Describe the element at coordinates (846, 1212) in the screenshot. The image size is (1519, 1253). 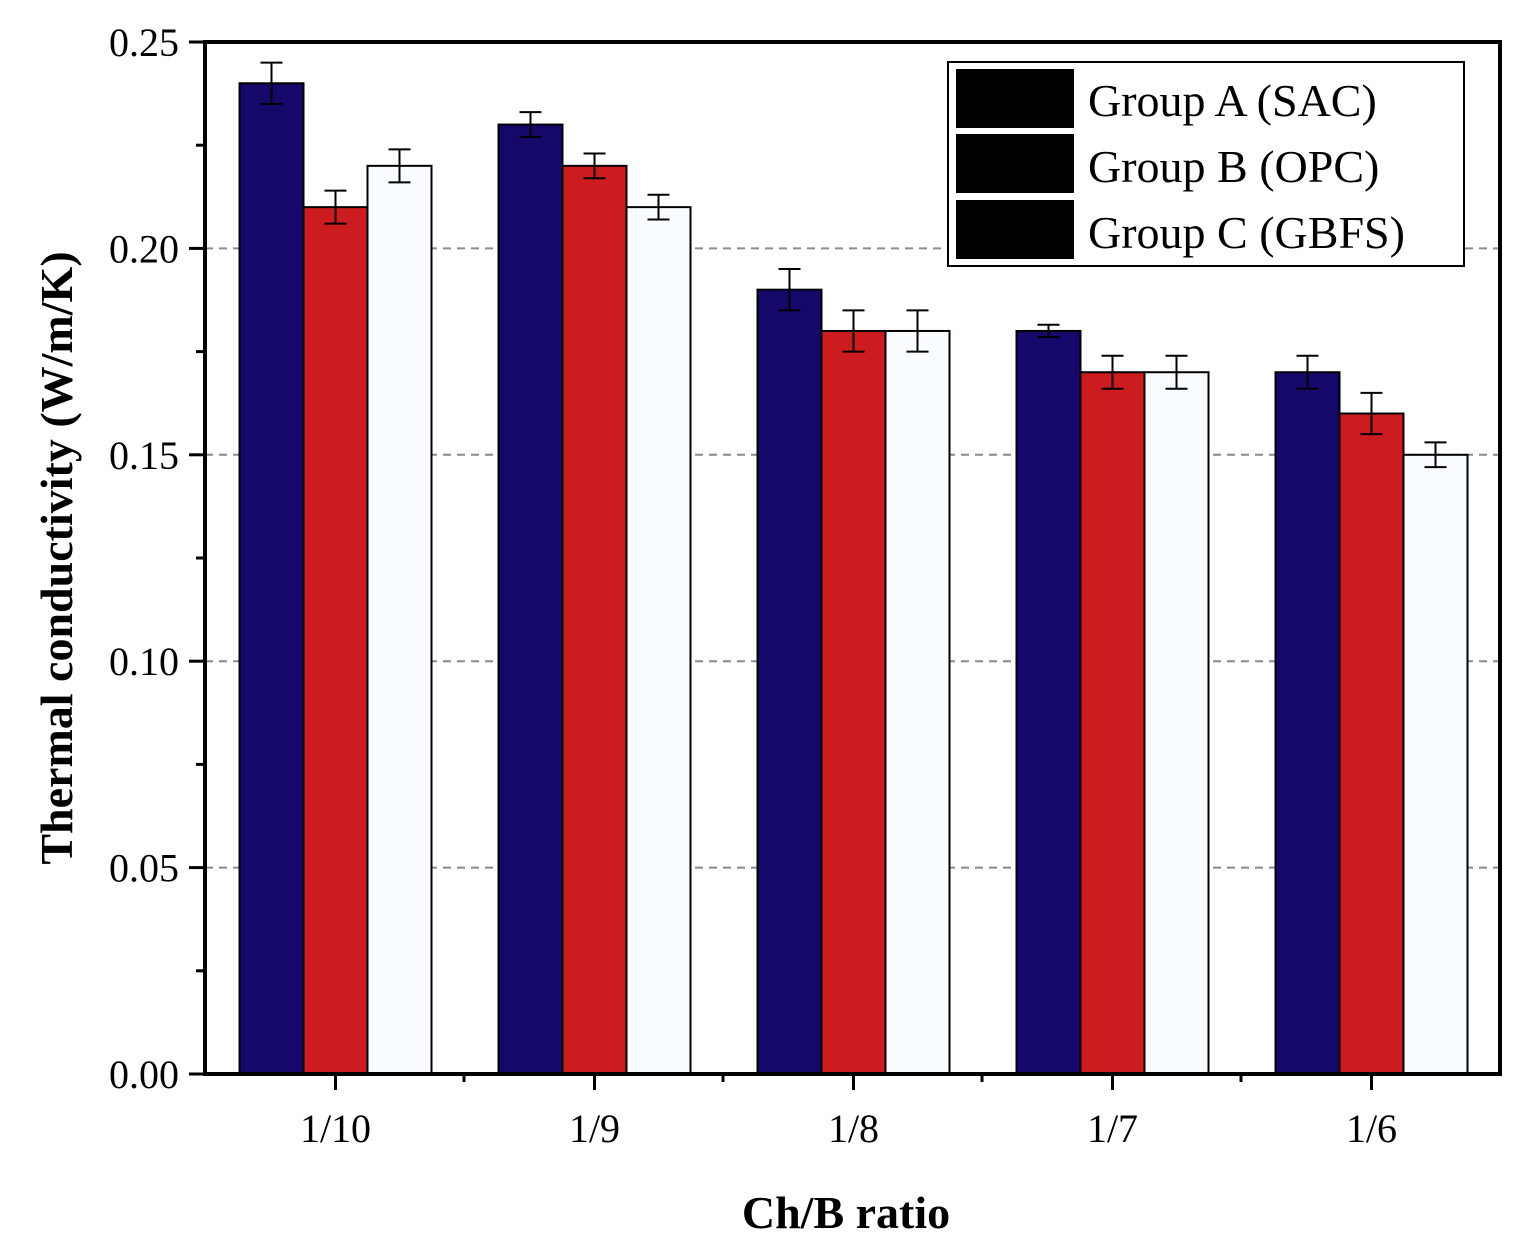
I see `x-axis-title: Ch/B ratio` at that location.